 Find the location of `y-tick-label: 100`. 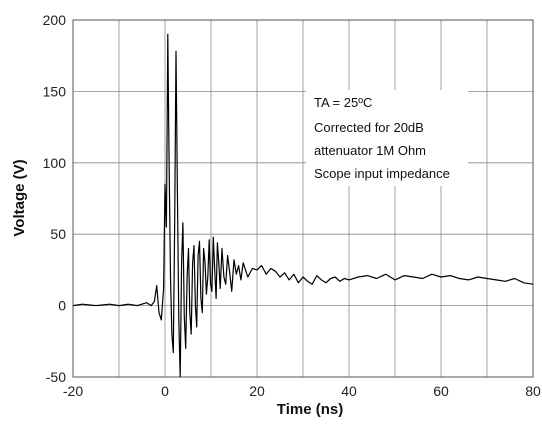

y-tick-label: 100 is located at coordinates (55, 163).